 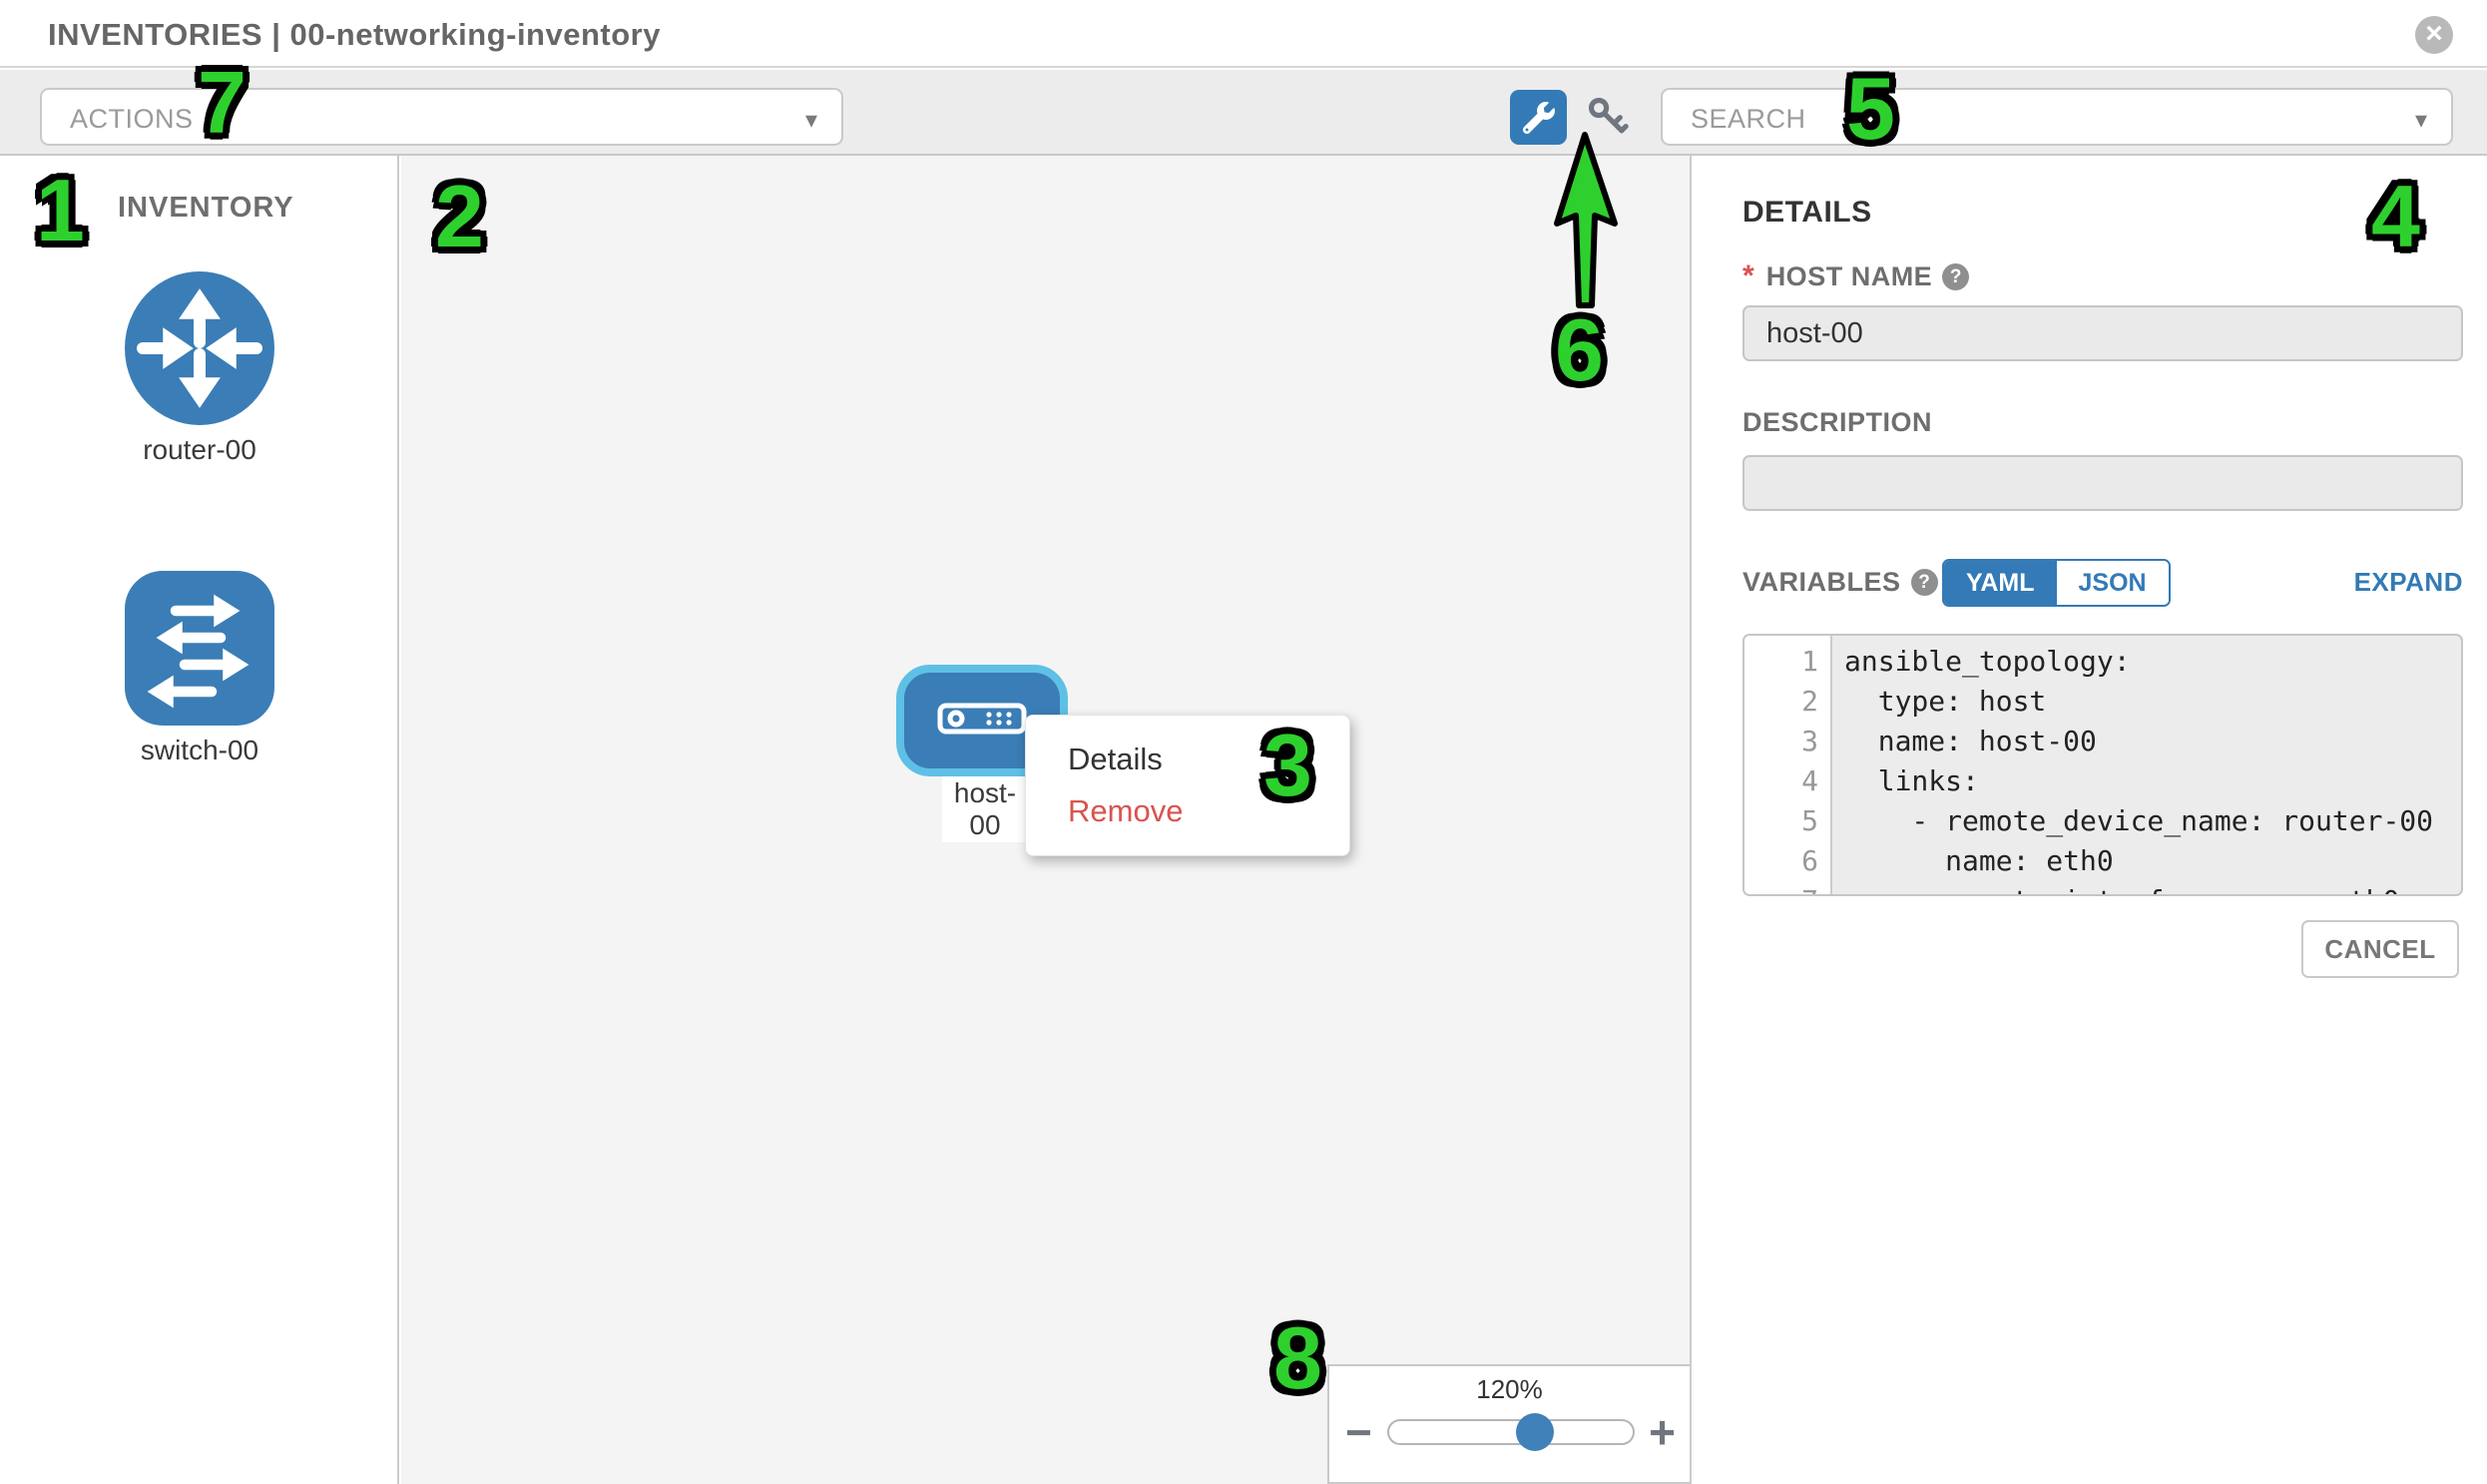 What do you see at coordinates (206, 208) in the screenshot?
I see `sidebar-heading: INVENTORY` at bounding box center [206, 208].